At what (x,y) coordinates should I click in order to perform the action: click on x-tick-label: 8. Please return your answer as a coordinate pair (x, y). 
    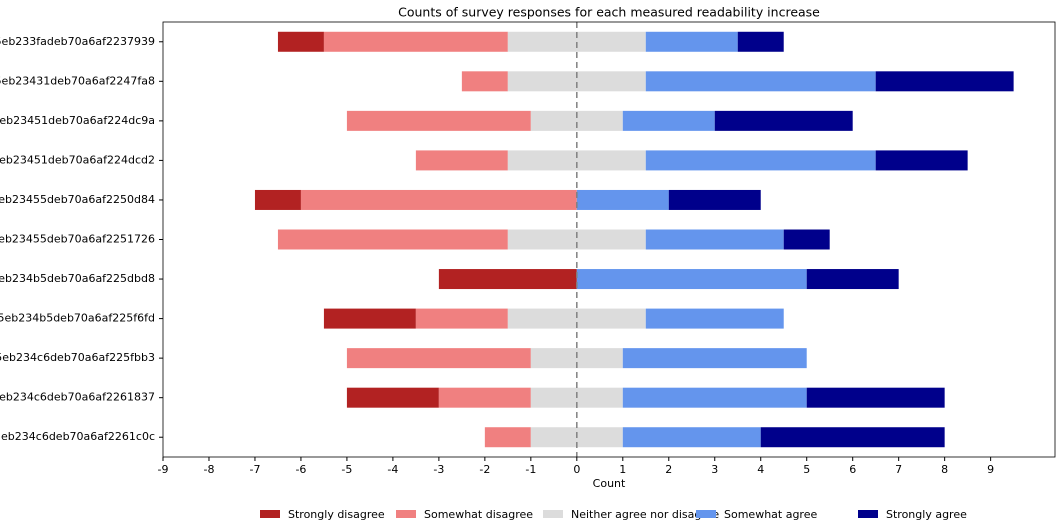
    Looking at the image, I should click on (944, 469).